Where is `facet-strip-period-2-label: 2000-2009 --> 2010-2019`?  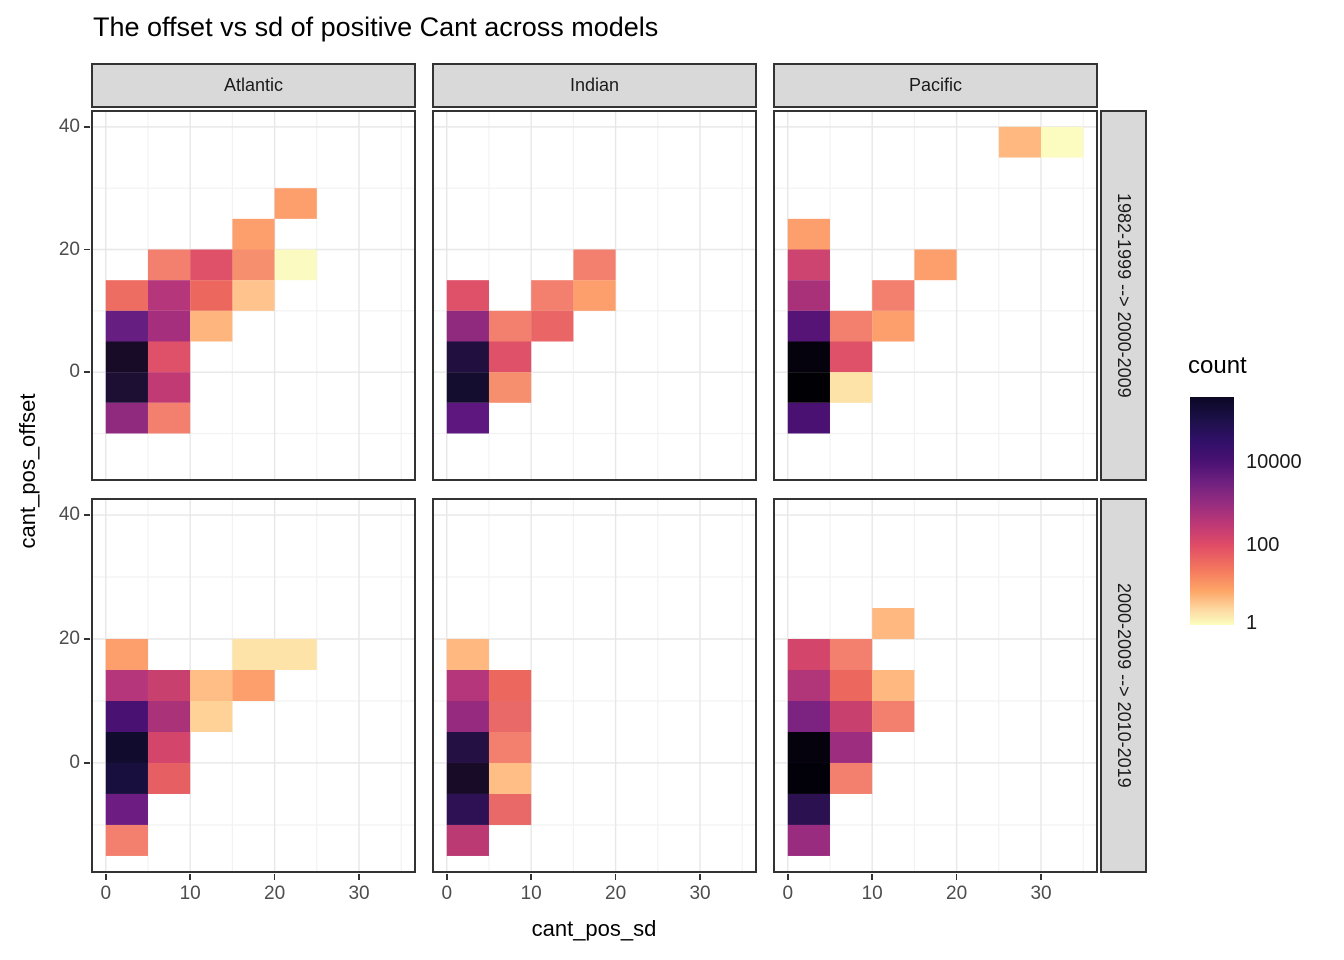
facet-strip-period-2-label: 2000-2009 --> 2010-2019 is located at coordinates (1124, 685).